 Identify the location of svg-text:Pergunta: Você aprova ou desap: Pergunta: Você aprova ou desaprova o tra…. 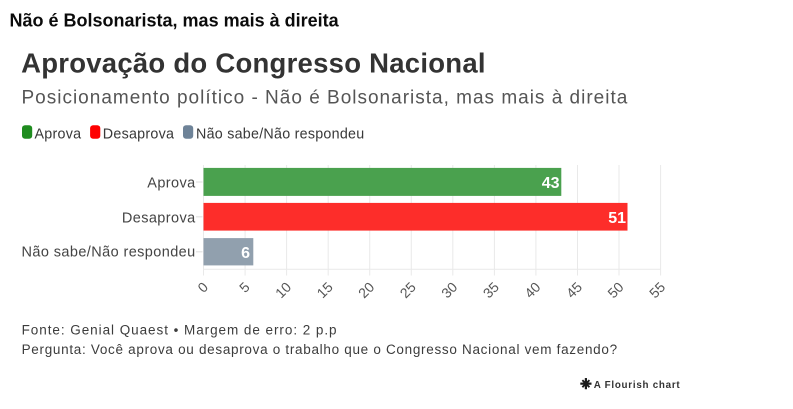
(320, 349).